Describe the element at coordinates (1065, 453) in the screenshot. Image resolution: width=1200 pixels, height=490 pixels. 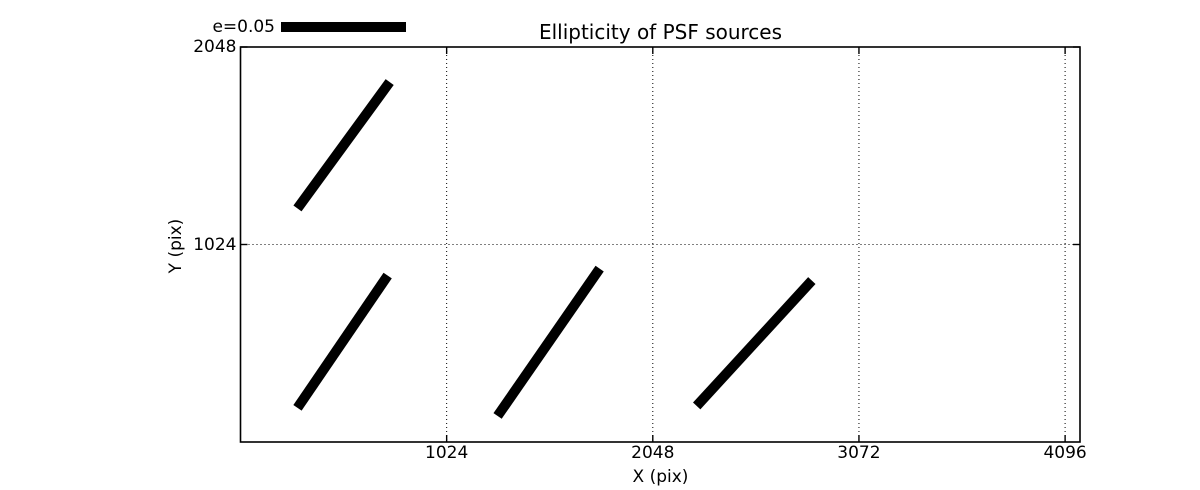
I see `x-tick-label-4096: 4096` at that location.